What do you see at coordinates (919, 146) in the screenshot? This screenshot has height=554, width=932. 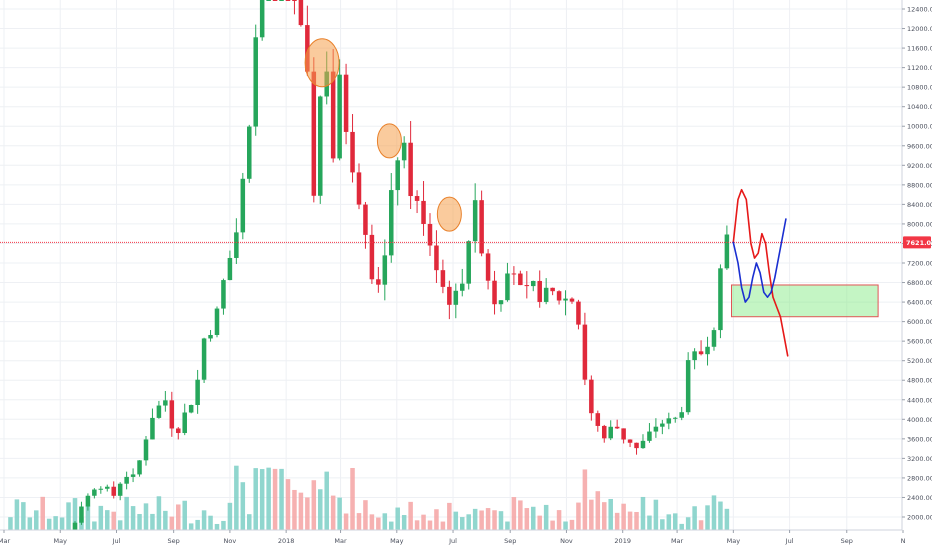 I see `y-tick-label: 9600.00` at bounding box center [919, 146].